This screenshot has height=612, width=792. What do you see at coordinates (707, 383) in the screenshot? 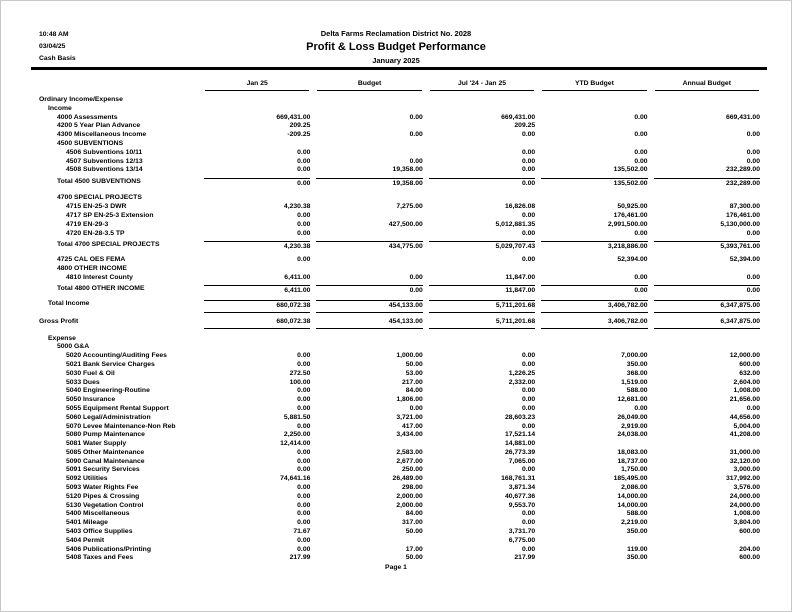
I see `cell: 2,604.00` at bounding box center [707, 383].